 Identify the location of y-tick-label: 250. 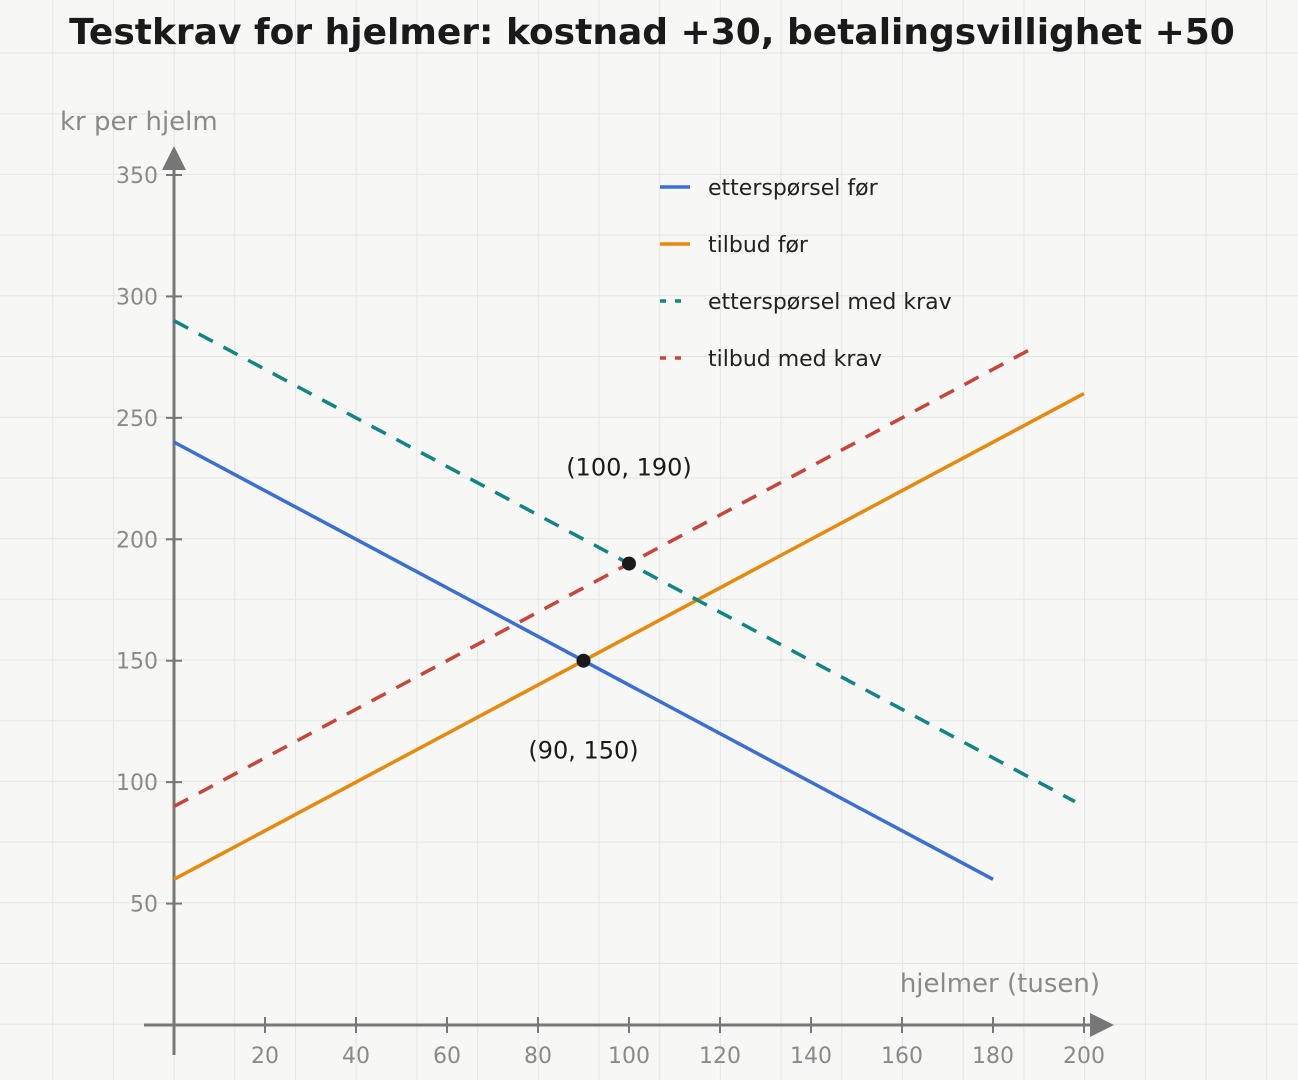
(137, 419).